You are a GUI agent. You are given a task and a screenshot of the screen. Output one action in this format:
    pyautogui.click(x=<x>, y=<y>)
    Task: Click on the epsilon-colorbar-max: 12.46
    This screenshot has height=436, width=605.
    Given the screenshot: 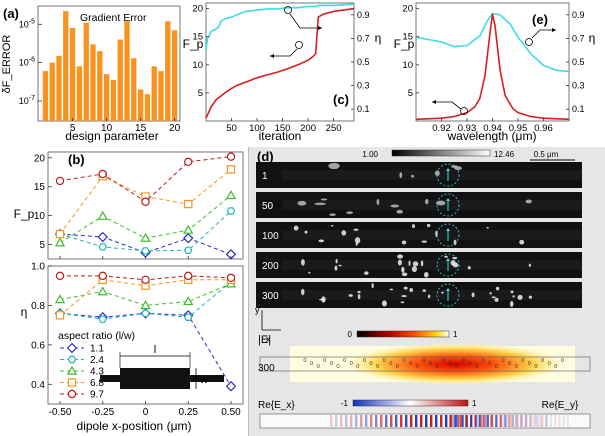 What is the action you would take?
    pyautogui.click(x=504, y=154)
    